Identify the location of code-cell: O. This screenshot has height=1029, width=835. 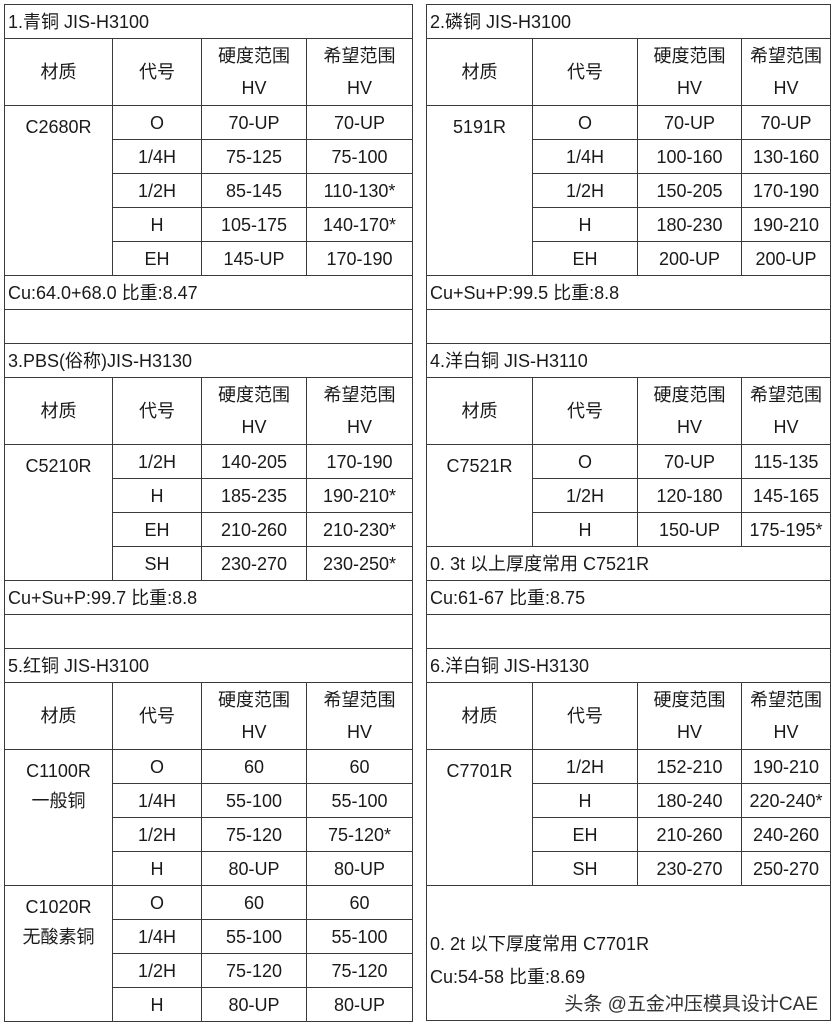
(585, 122).